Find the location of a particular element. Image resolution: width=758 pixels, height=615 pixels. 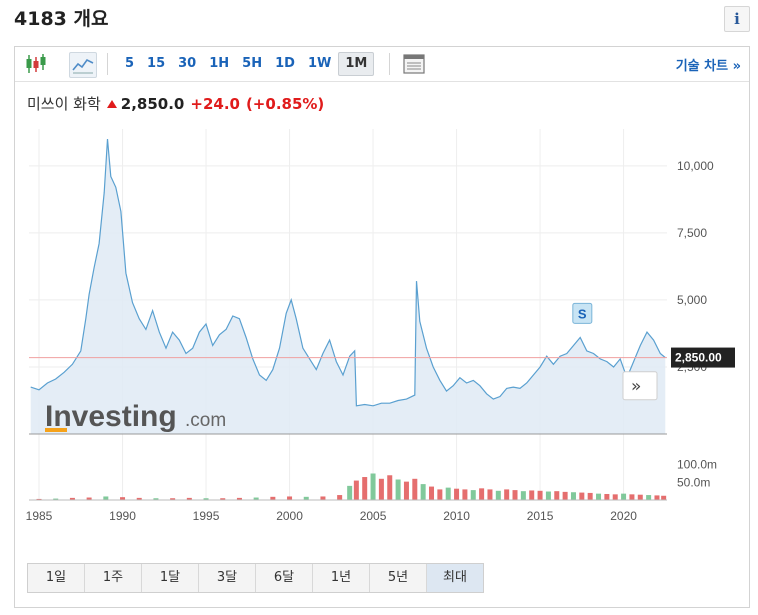

range-5y: 5년 is located at coordinates (398, 578).